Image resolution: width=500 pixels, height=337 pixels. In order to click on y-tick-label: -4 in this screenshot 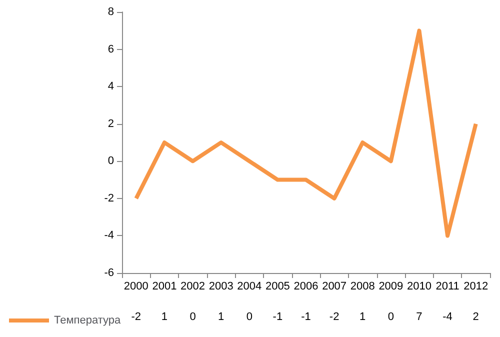, I will do `click(109, 236)`.